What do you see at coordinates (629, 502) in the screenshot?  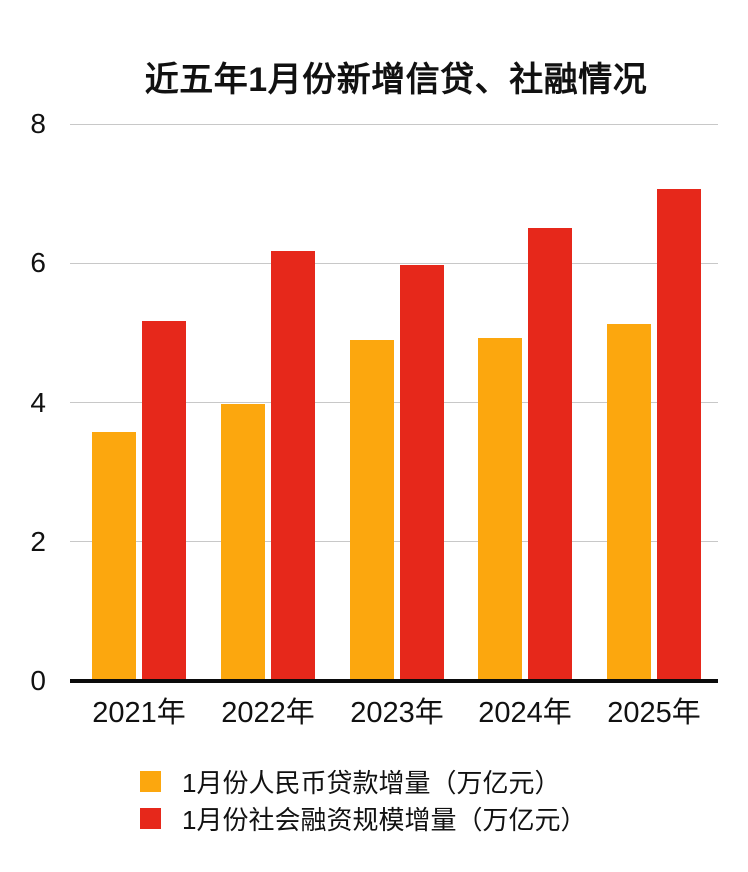 I see `bar-loan-2025年` at bounding box center [629, 502].